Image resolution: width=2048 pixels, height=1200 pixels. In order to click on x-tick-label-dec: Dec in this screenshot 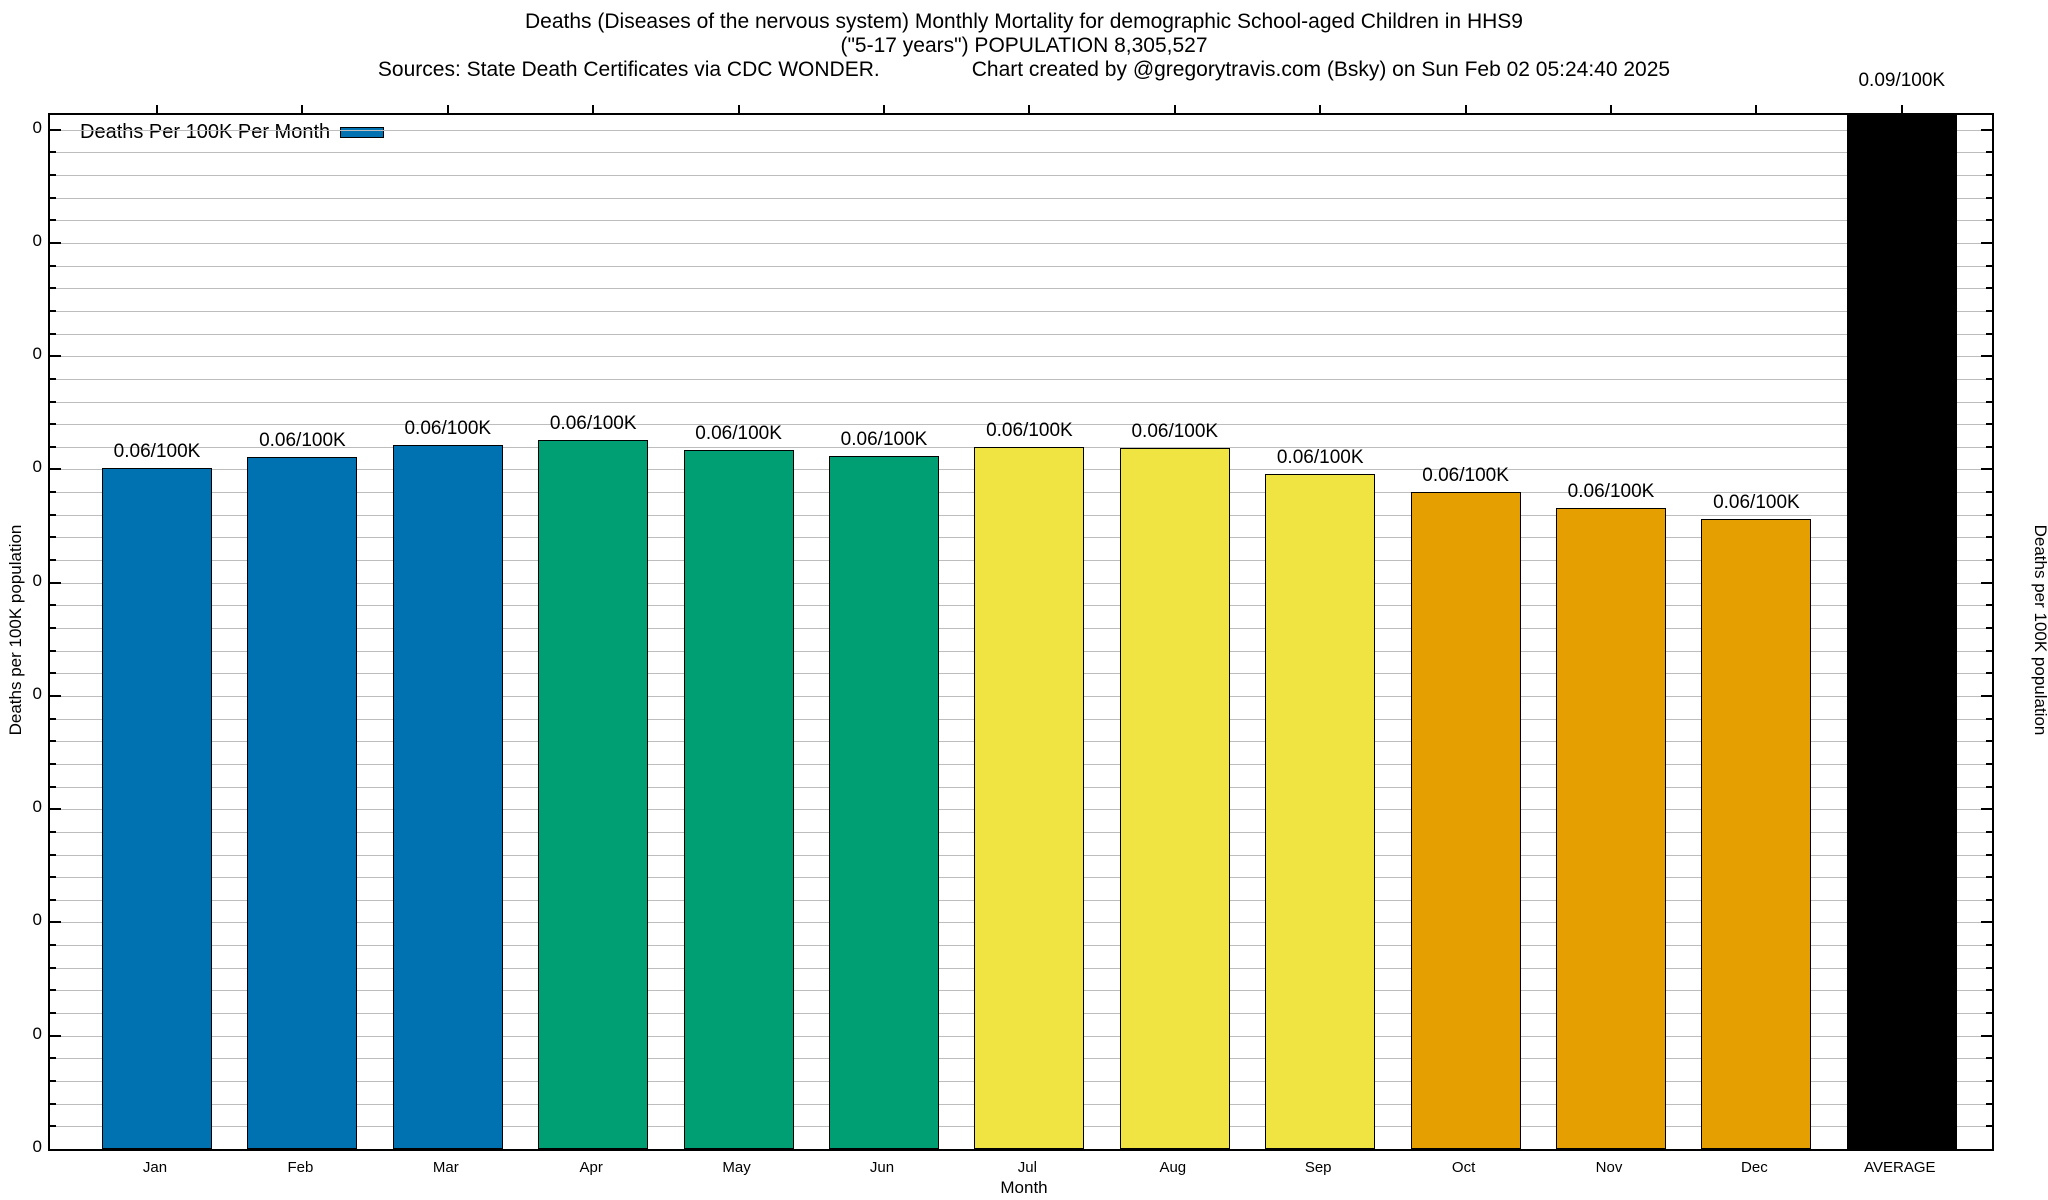, I will do `click(1754, 1167)`.